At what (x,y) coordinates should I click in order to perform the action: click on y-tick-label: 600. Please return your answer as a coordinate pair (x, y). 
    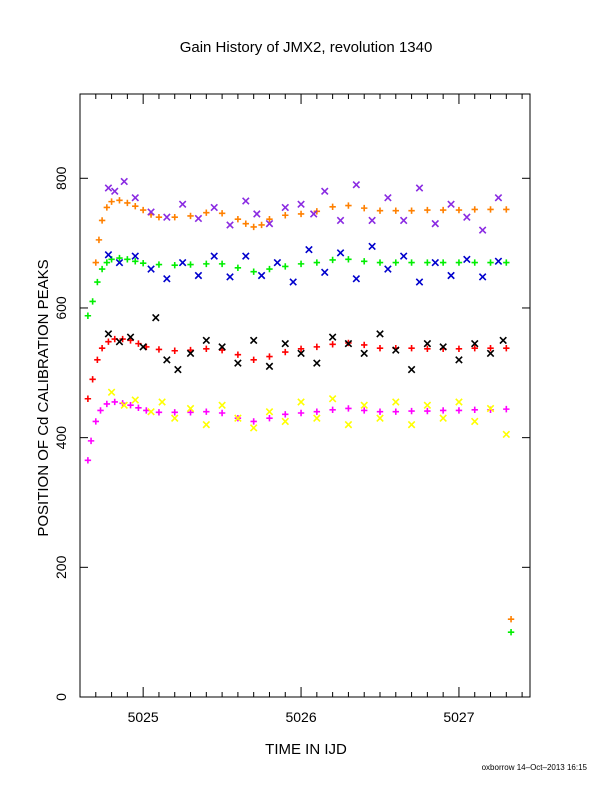
    Looking at the image, I should click on (61, 308).